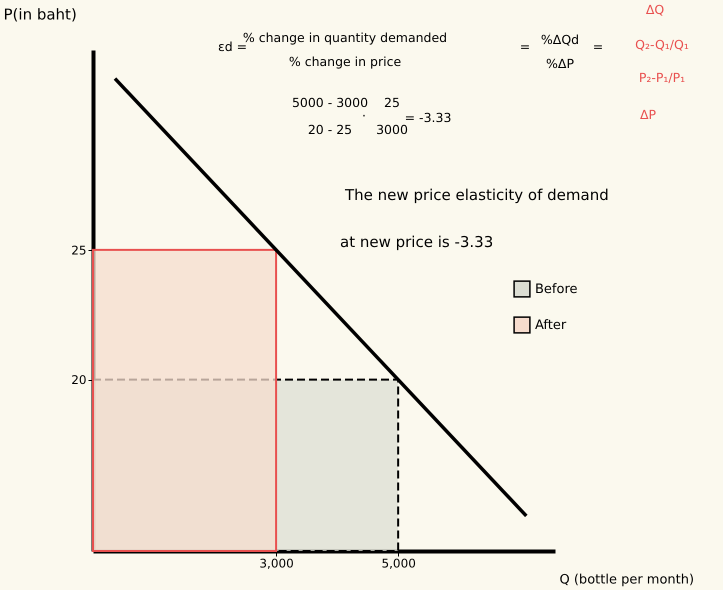 The image size is (723, 590). Describe the element at coordinates (40, 15) in the screenshot. I see `y-axis-title: P(in baht)` at that location.